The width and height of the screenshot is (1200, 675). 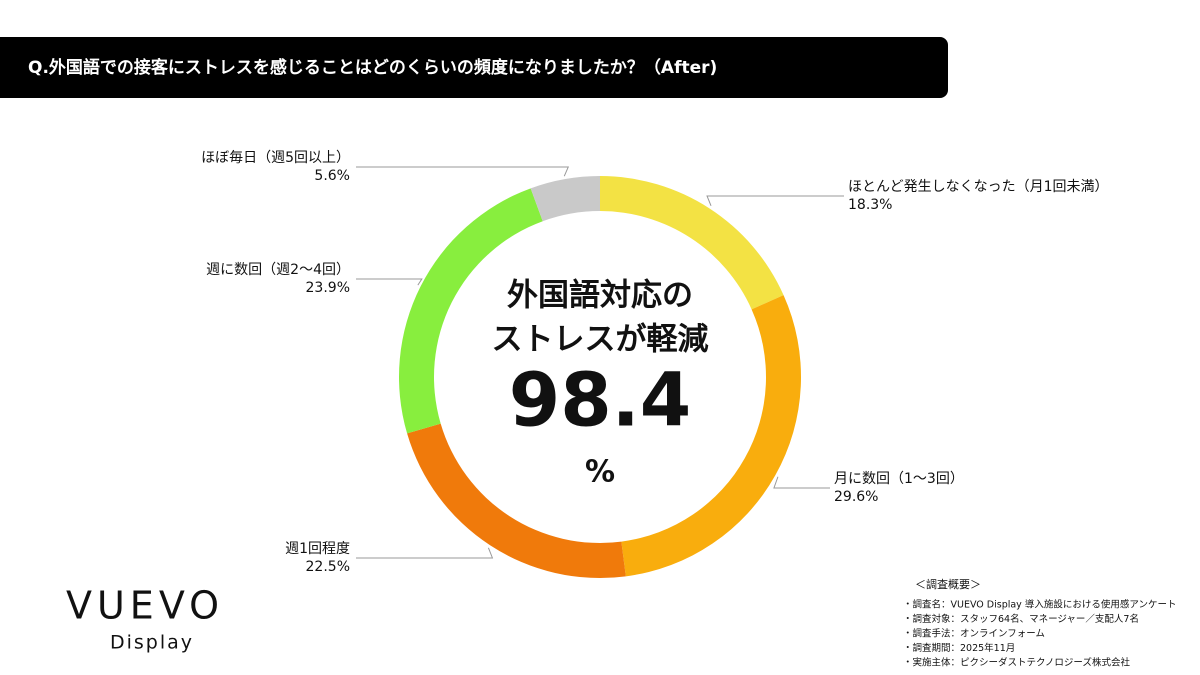 I want to click on category-label: 月に数回（1〜3回）, so click(x=899, y=479).